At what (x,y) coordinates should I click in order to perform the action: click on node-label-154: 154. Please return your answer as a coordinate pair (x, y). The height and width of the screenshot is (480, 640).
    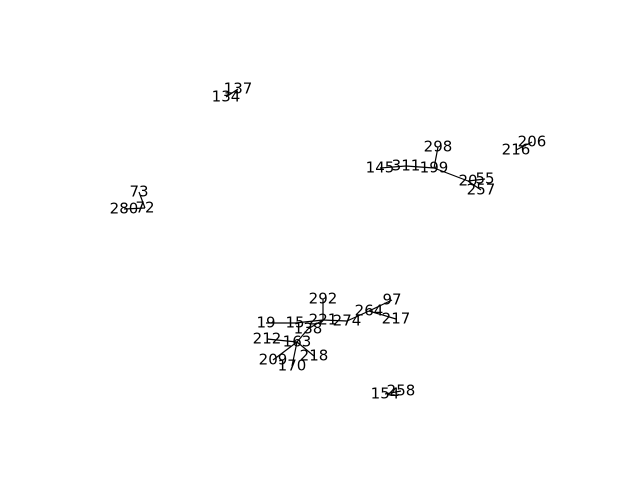
    Looking at the image, I should click on (385, 394).